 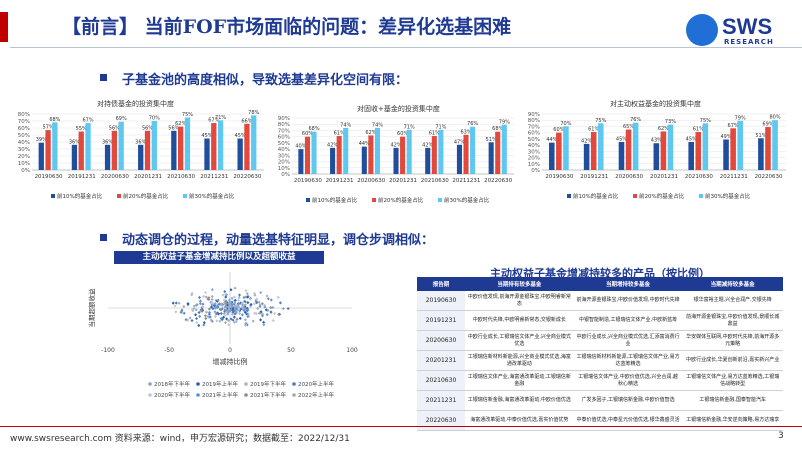 What do you see at coordinates (24, 143) in the screenshot?
I see `y-tick-label: 40%` at bounding box center [24, 143].